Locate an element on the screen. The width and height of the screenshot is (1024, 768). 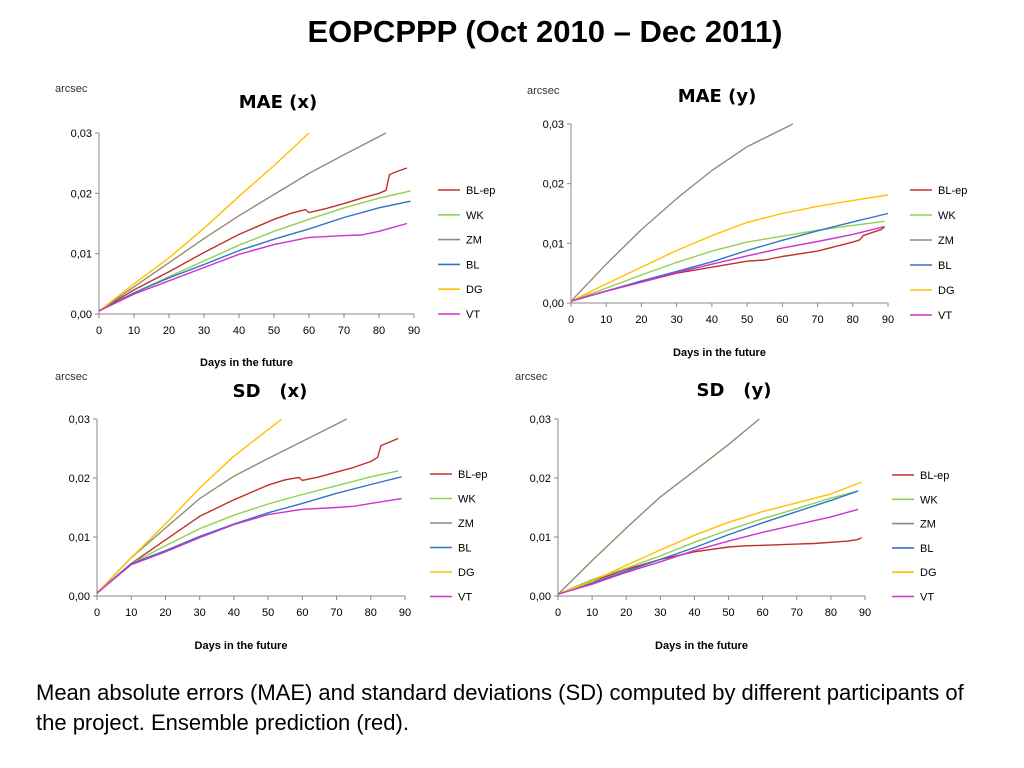
series-line-bl is located at coordinates (254, 256).